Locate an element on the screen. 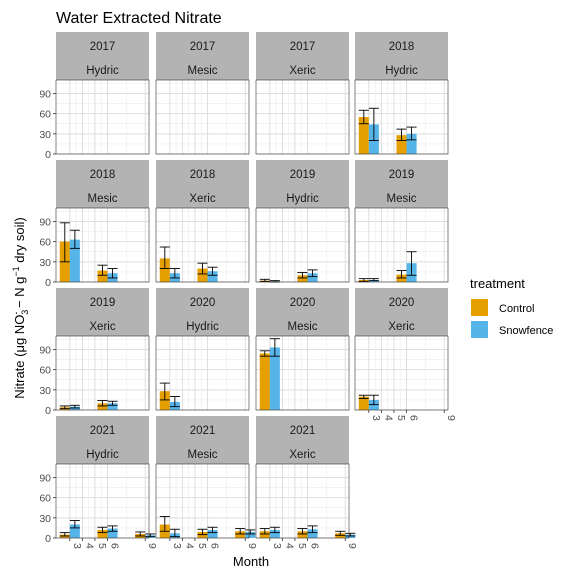 This screenshot has height=576, width=576. panel-2019-mesic: 2019 Mesic is located at coordinates (401, 221).